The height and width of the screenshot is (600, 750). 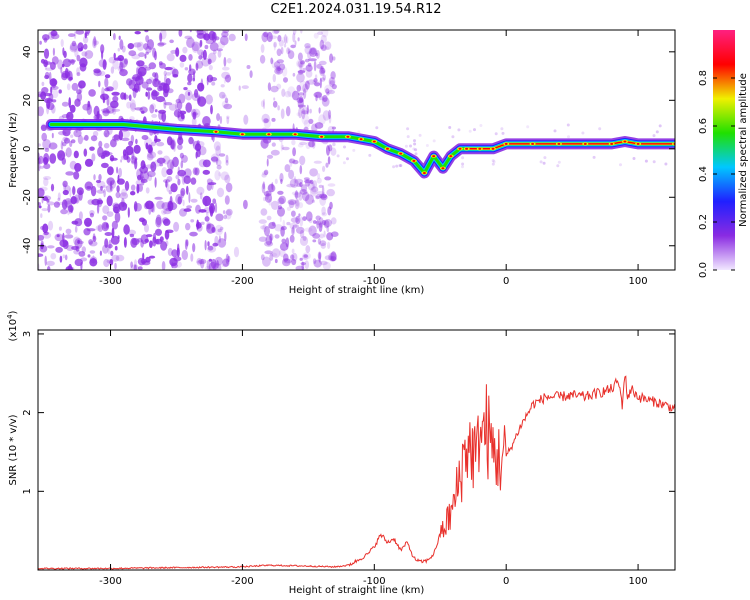 What do you see at coordinates (357, 590) in the screenshot?
I see `x-axis-label: Height of straight line (km)` at bounding box center [357, 590].